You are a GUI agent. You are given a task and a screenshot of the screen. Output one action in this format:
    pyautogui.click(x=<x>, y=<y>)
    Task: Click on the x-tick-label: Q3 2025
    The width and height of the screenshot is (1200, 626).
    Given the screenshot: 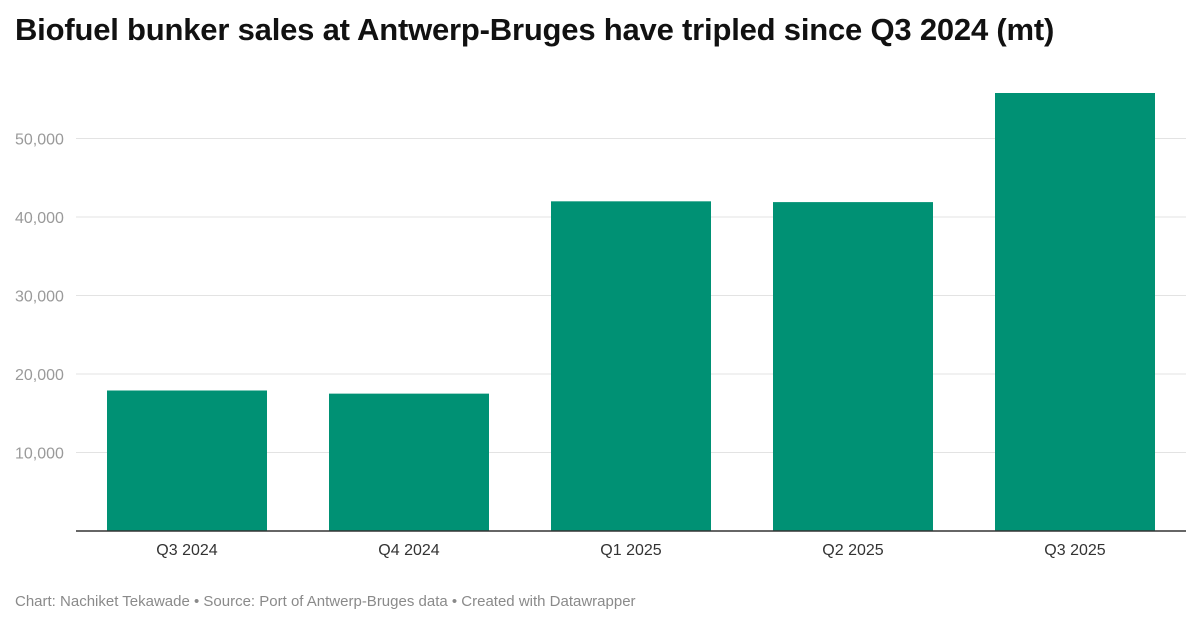 What is the action you would take?
    pyautogui.click(x=1074, y=550)
    